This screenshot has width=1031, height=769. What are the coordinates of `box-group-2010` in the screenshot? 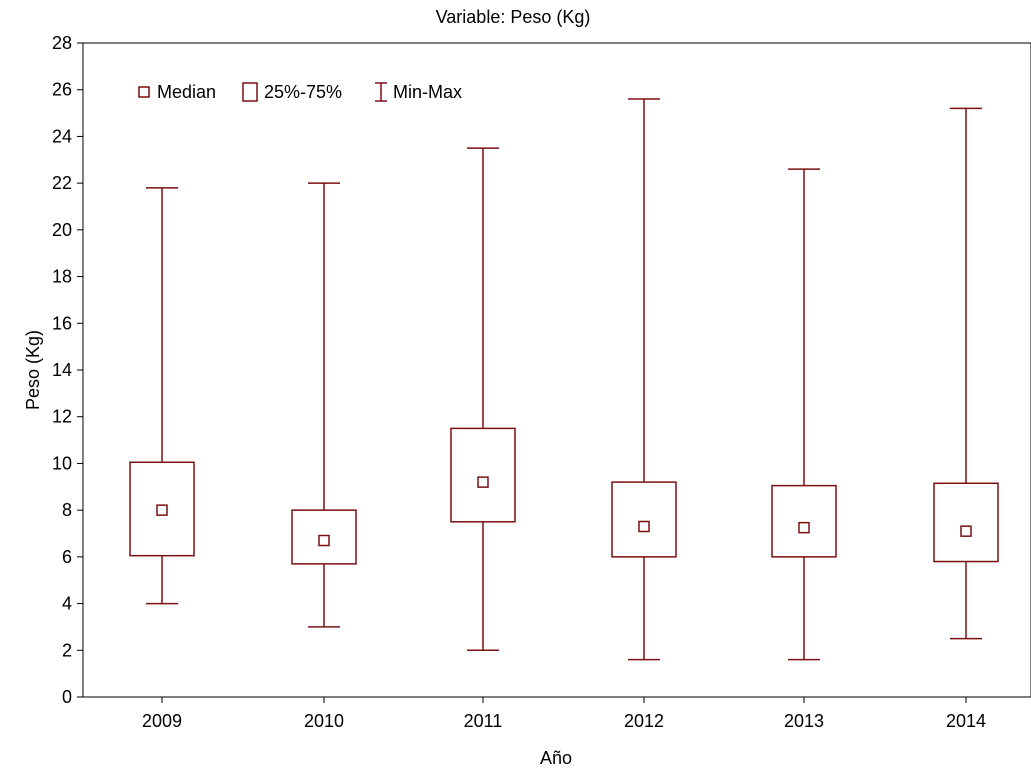 It's located at (324, 405).